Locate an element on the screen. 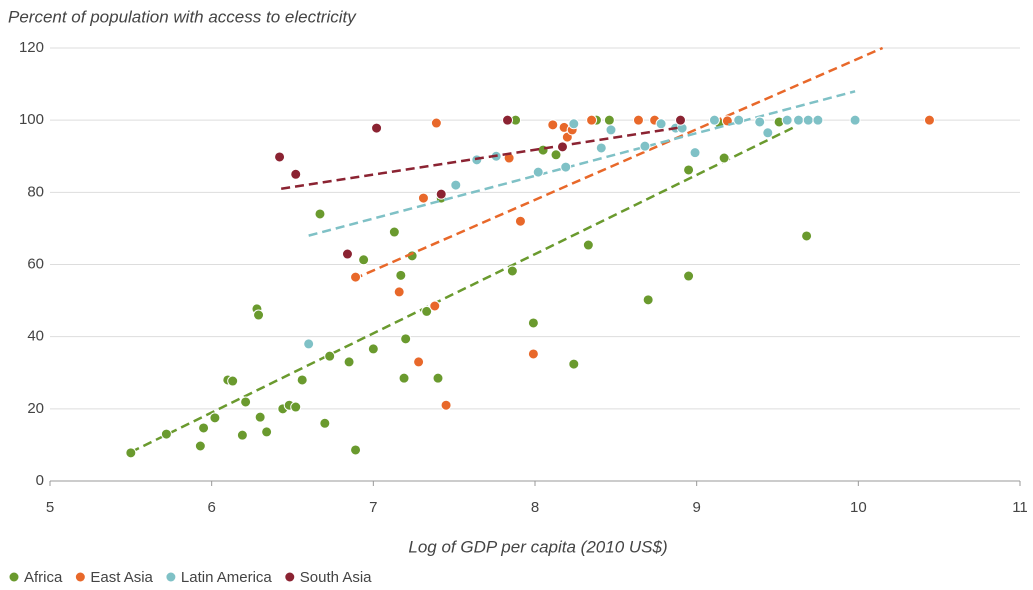 This screenshot has height=590, width=1033. x-tick-label: 9 is located at coordinates (696, 507).